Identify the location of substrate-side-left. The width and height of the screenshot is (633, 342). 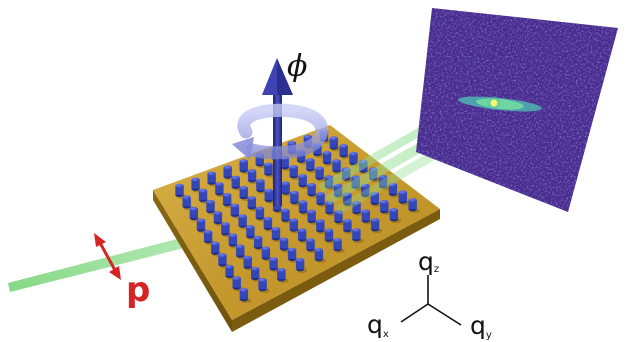
(192, 261).